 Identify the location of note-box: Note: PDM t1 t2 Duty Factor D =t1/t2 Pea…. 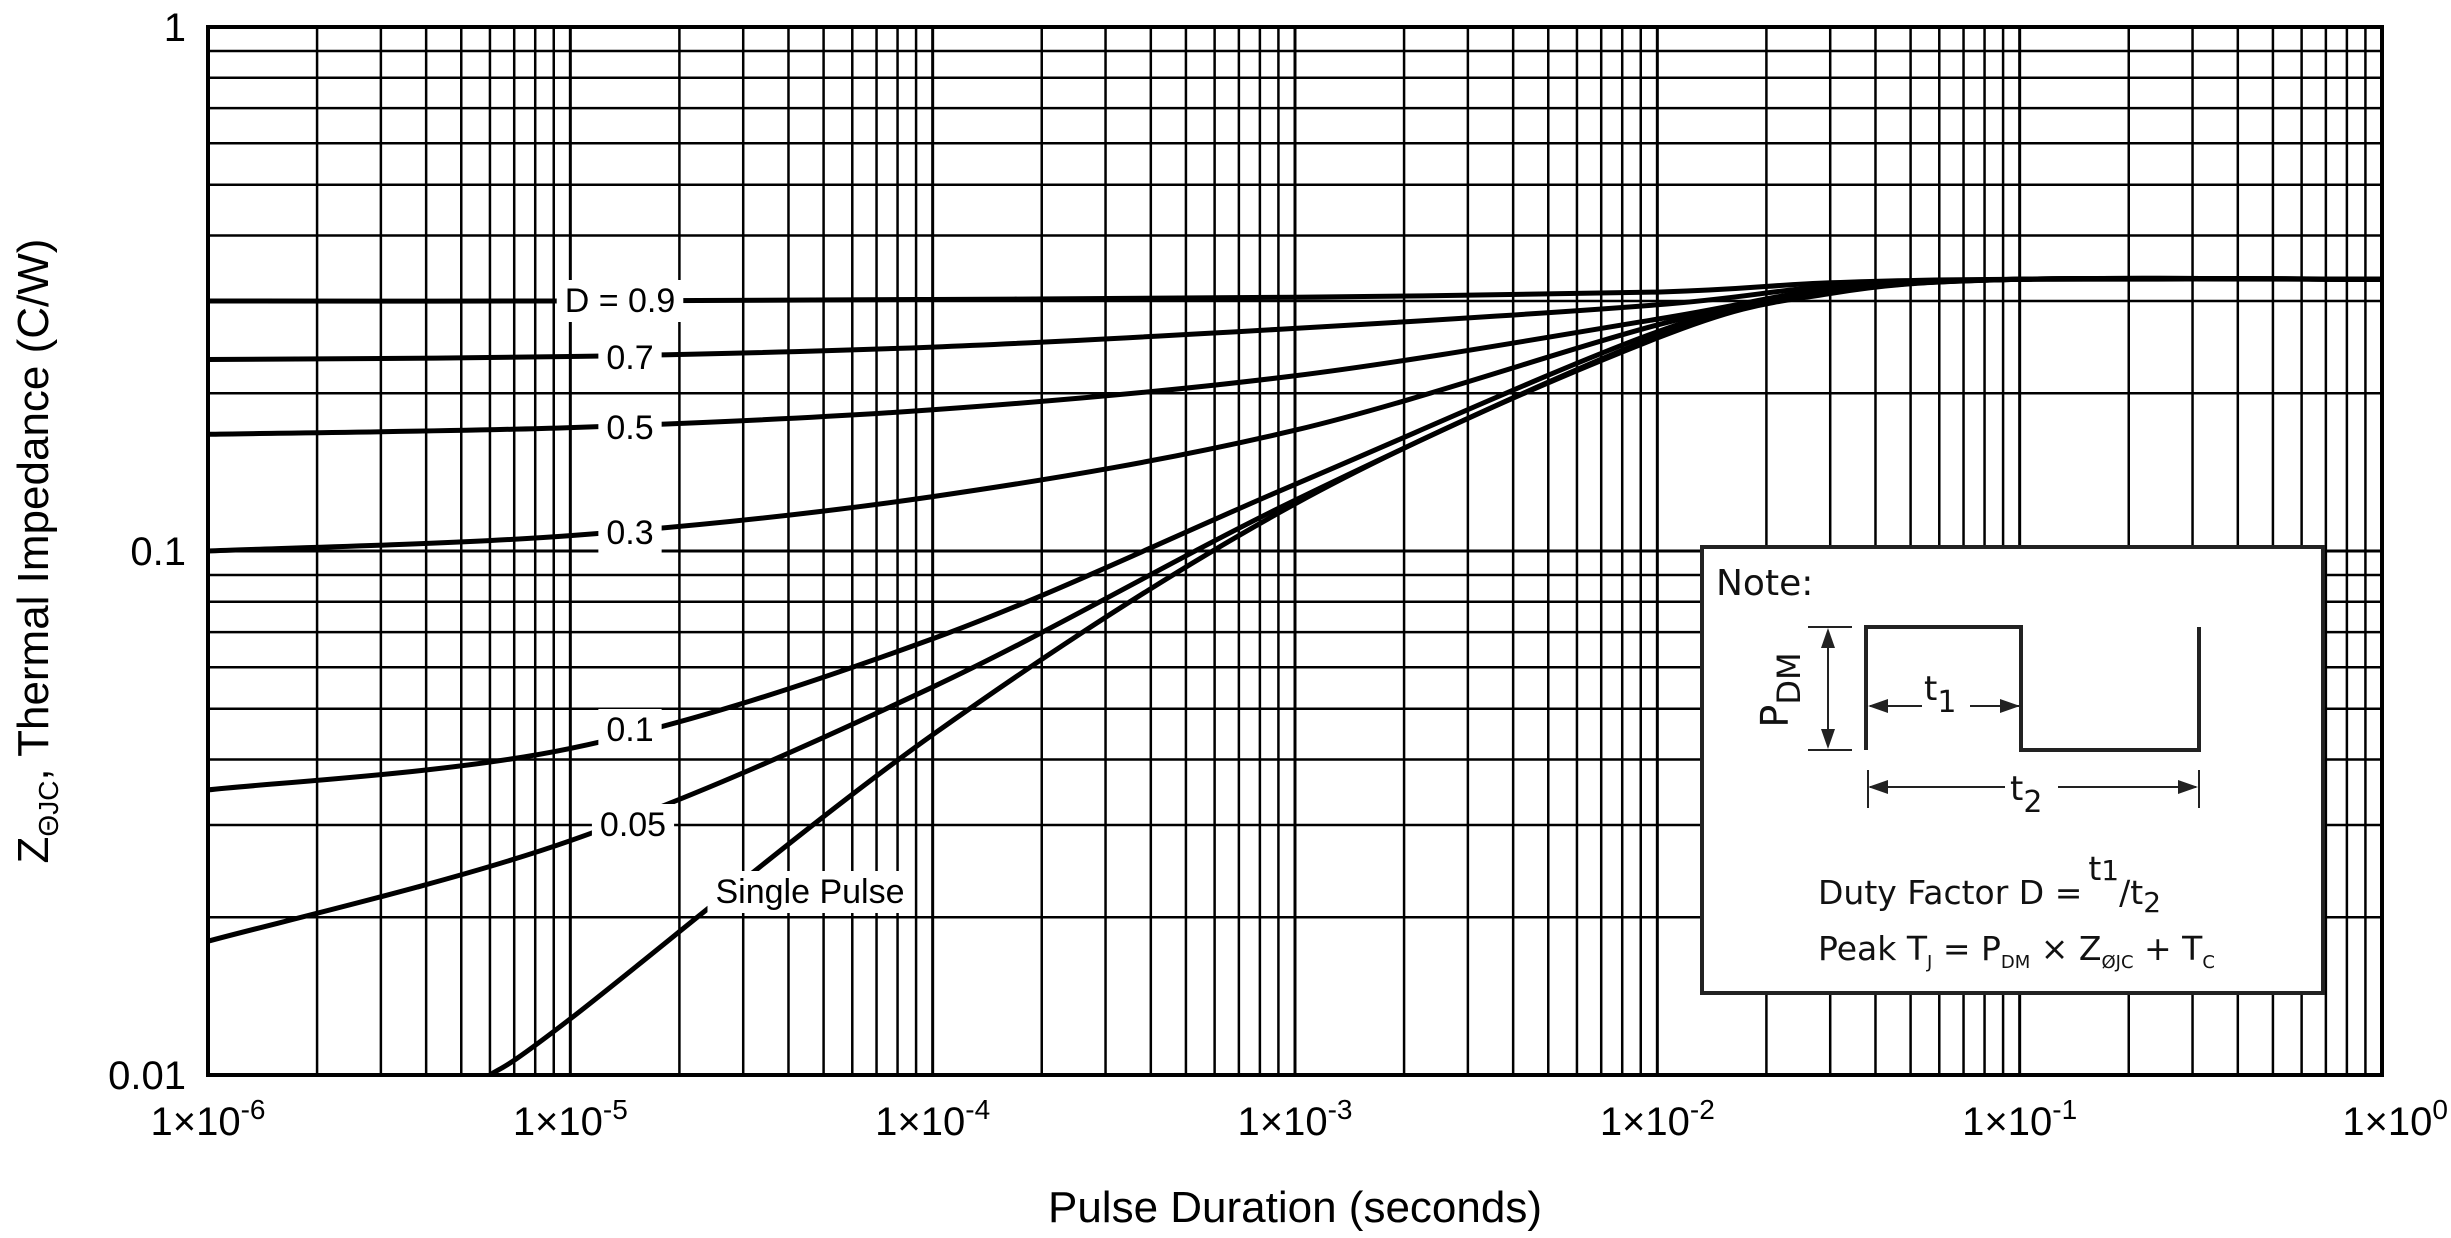
(2012, 770).